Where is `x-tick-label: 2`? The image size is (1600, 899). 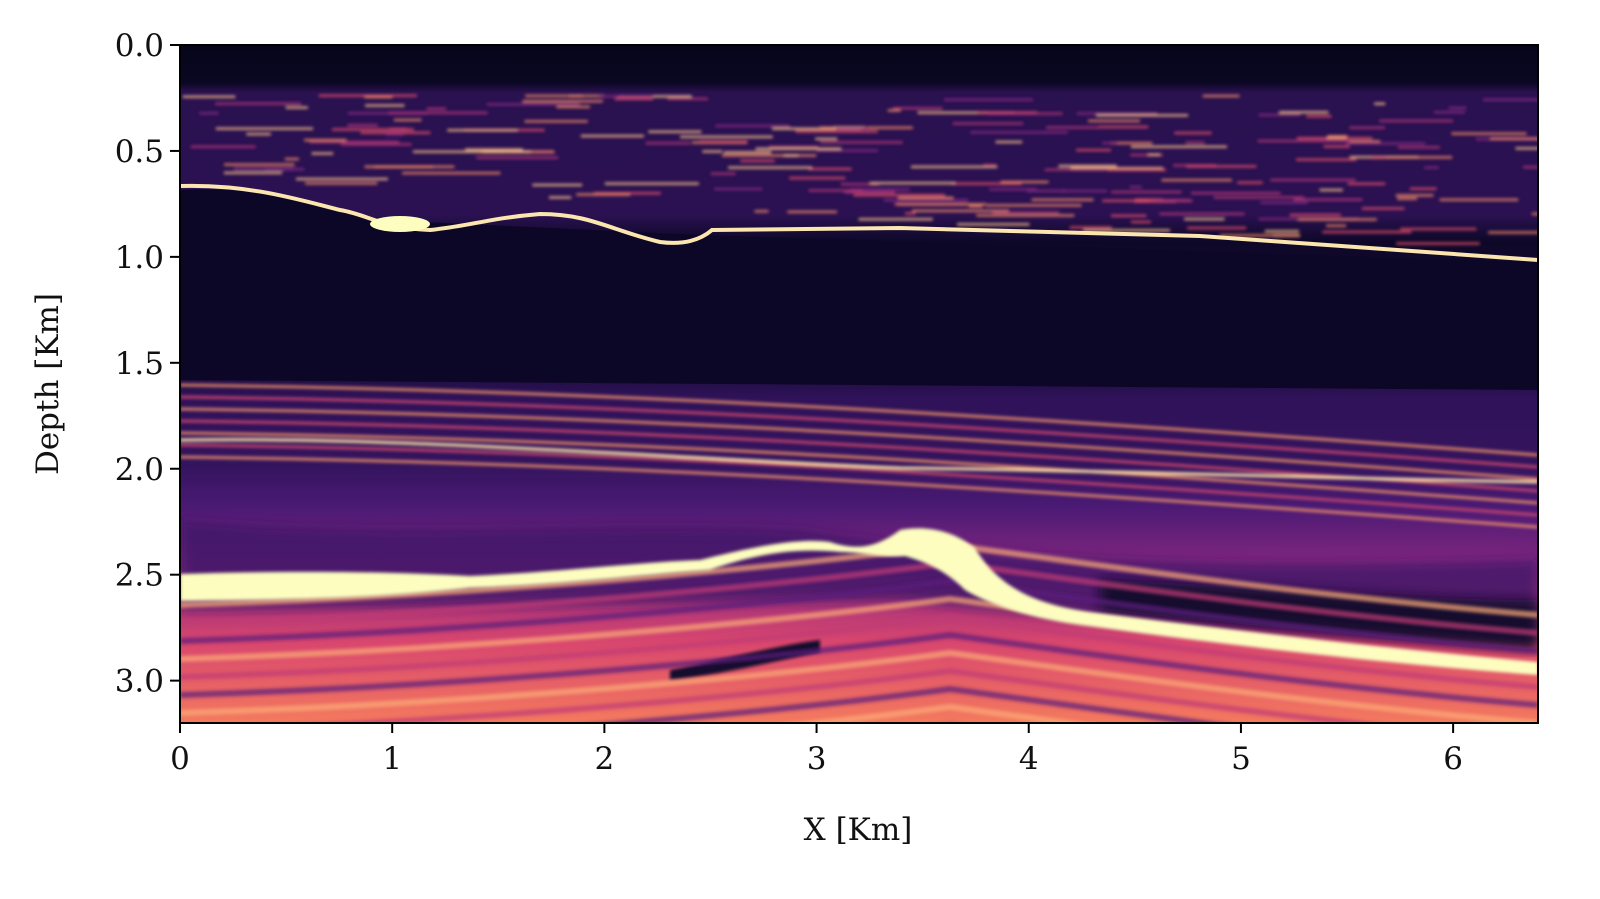
x-tick-label: 2 is located at coordinates (605, 759).